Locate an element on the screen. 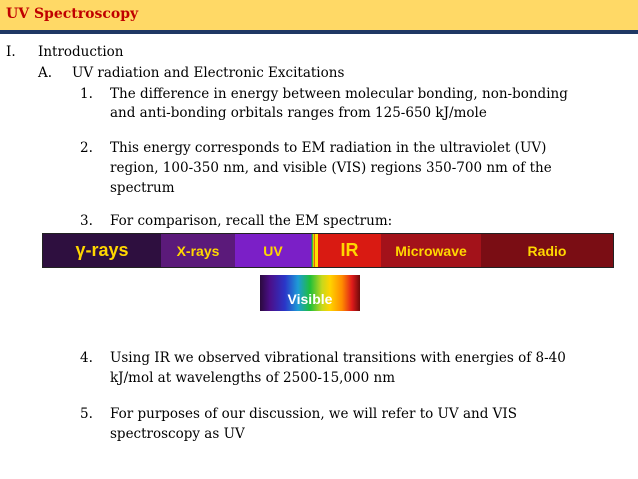 This screenshot has height=479, width=638. title-bar: UV Spectroscopy is located at coordinates (319, 15).